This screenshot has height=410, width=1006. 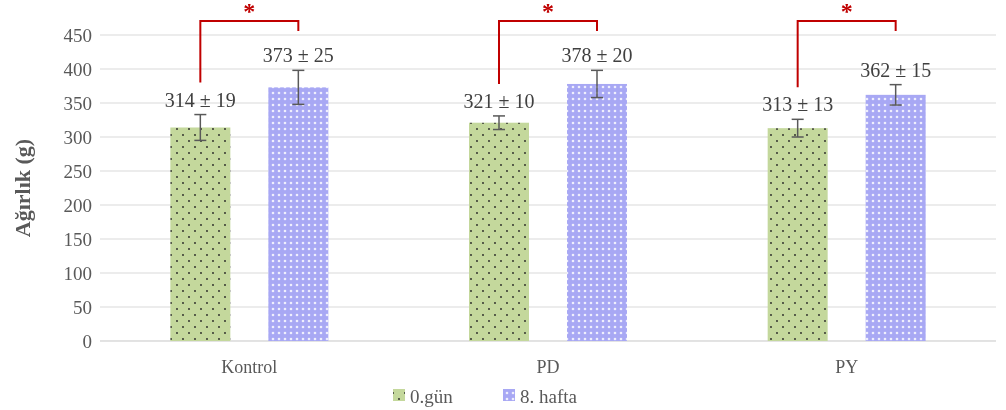 What do you see at coordinates (432, 396) in the screenshot?
I see `legend-label: 0.gün` at bounding box center [432, 396].